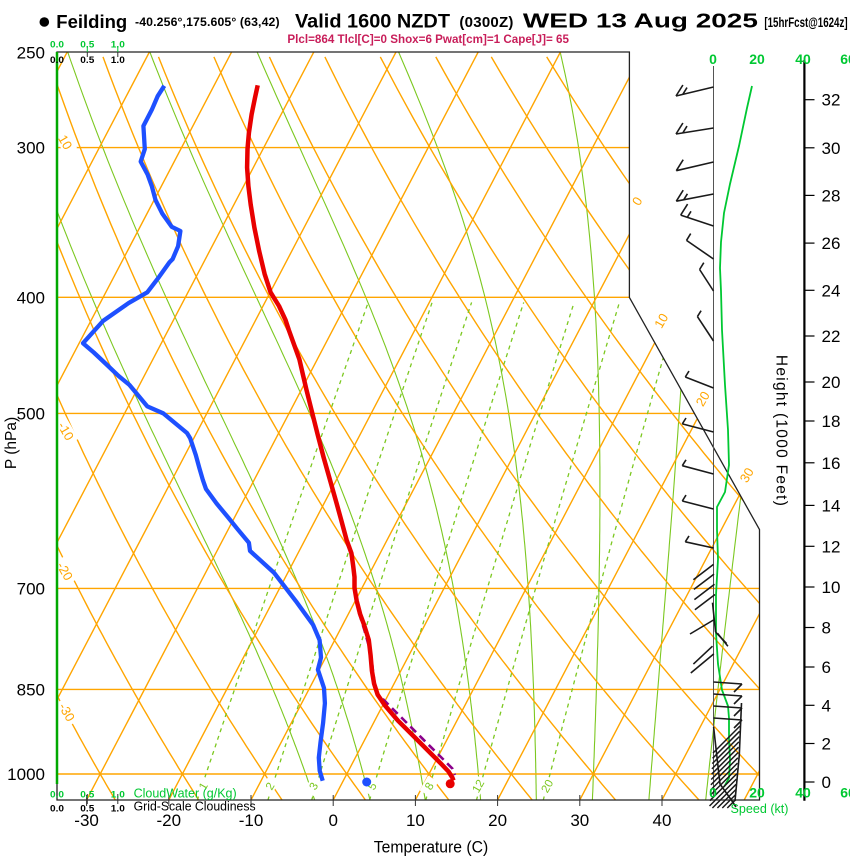 Image resolution: width=850 pixels, height=860 pixels. Describe the element at coordinates (826, 705) in the screenshot. I see `svg-text: 4` at that location.